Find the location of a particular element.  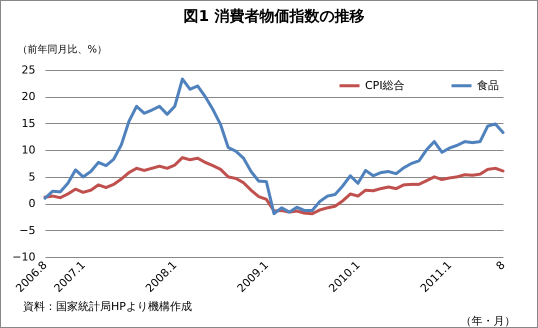

y-tick-label: 15 is located at coordinates (29, 123).